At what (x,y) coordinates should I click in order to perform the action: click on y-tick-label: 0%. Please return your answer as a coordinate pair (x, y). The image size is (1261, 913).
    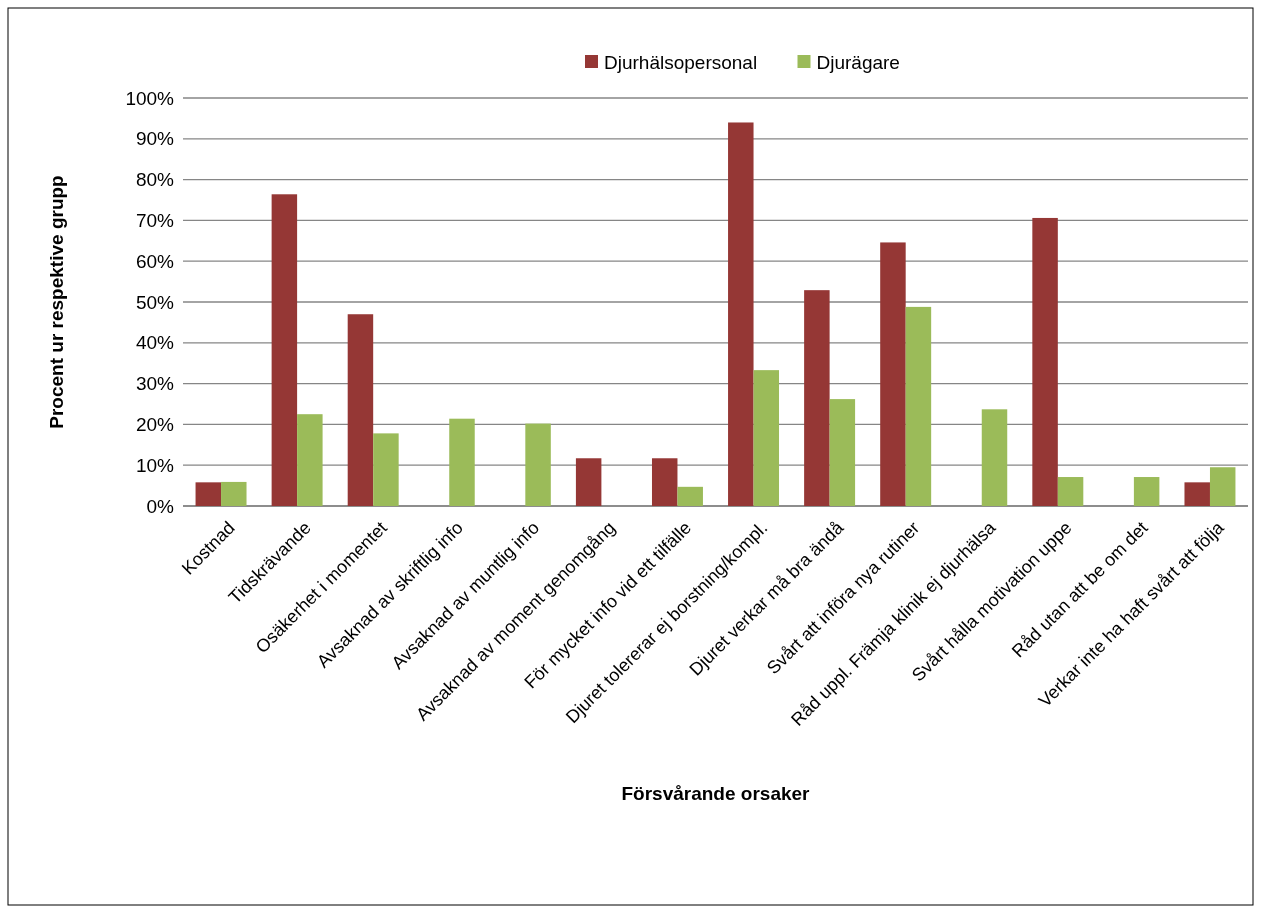
    Looking at the image, I should click on (160, 506).